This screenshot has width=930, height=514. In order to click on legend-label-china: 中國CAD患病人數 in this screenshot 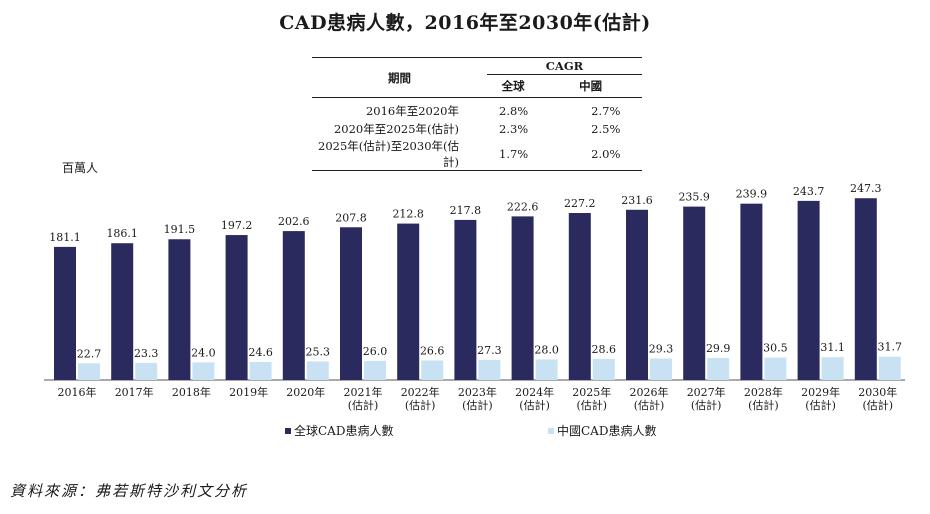, I will do `click(607, 431)`.